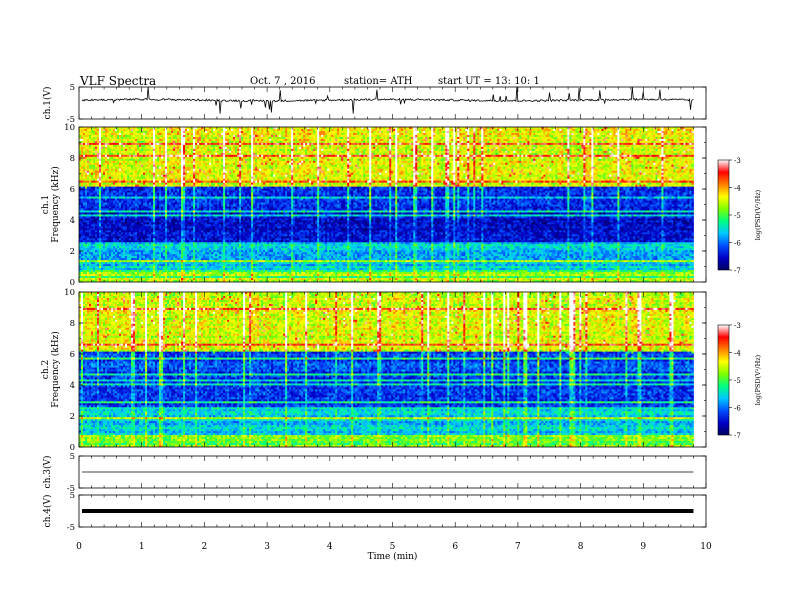 The image size is (792, 612). Describe the element at coordinates (706, 547) in the screenshot. I see `x-tick-label: 10` at that location.